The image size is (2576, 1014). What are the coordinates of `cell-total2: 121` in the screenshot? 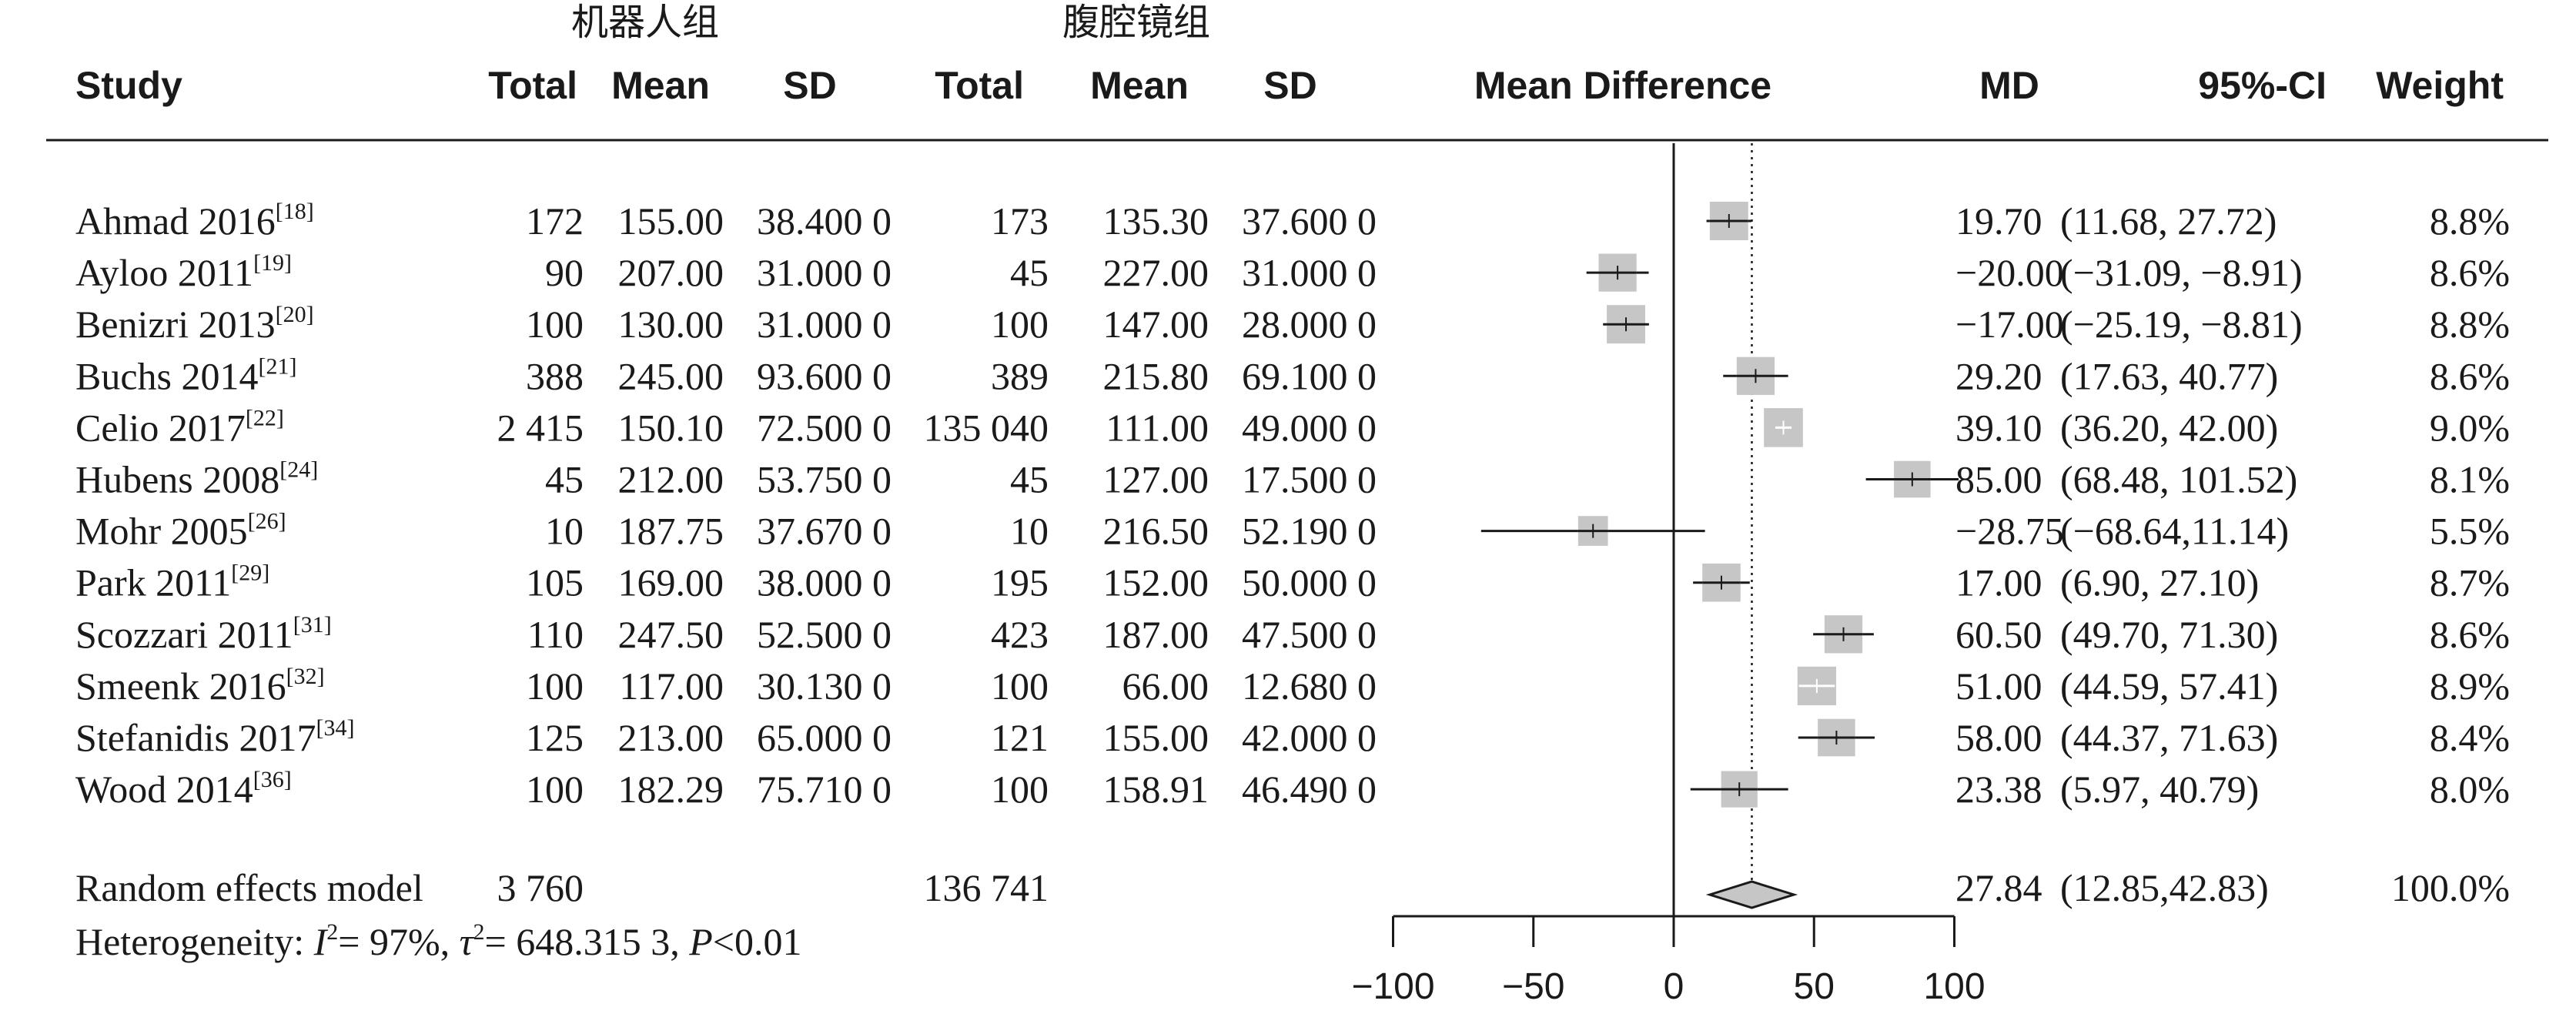 It's located at (1020, 737).